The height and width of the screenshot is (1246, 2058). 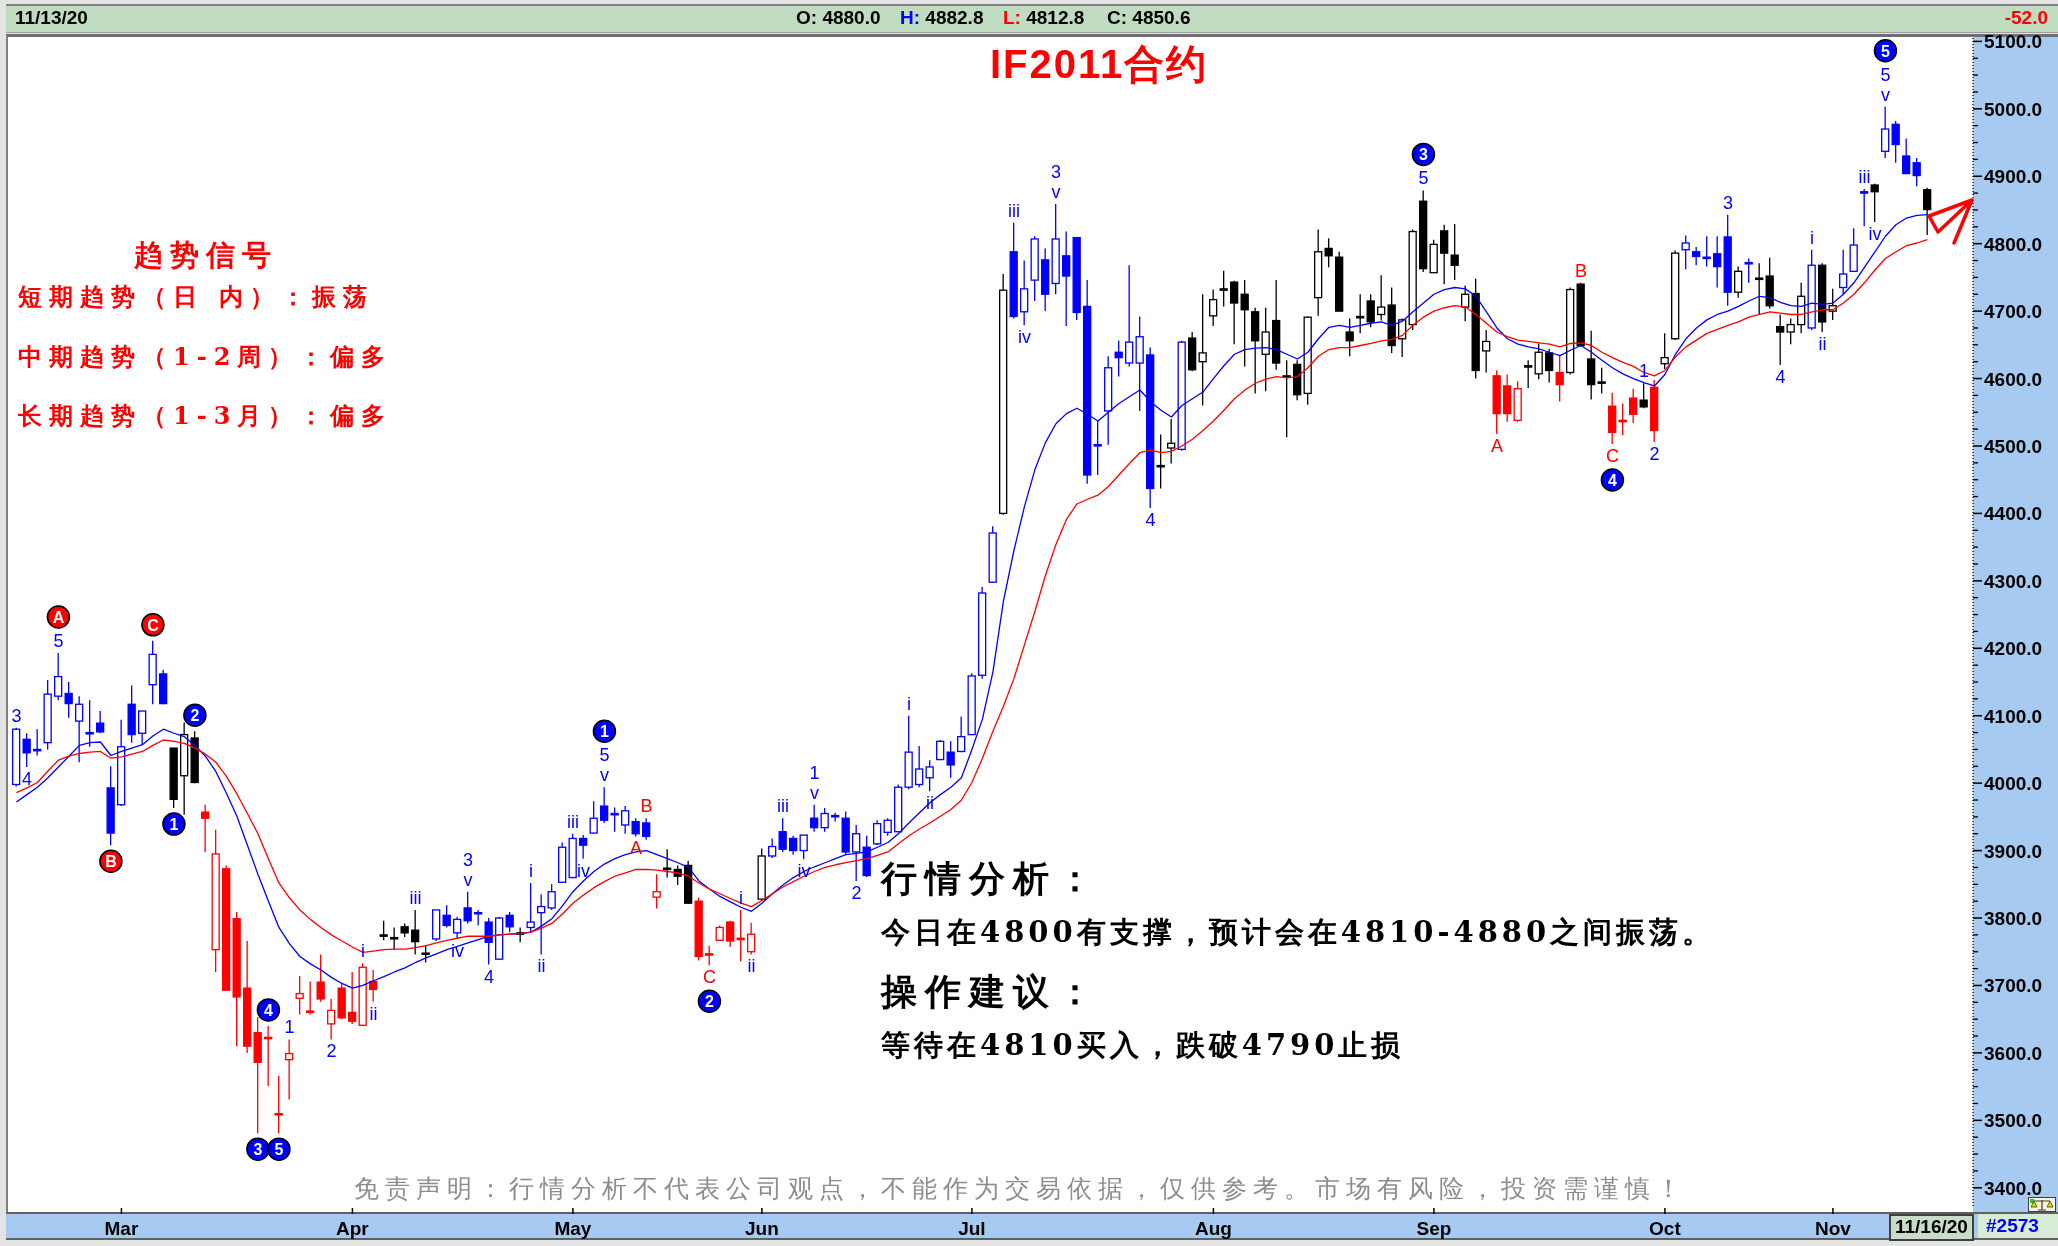 I want to click on text: #2573, so click(x=2012, y=1226).